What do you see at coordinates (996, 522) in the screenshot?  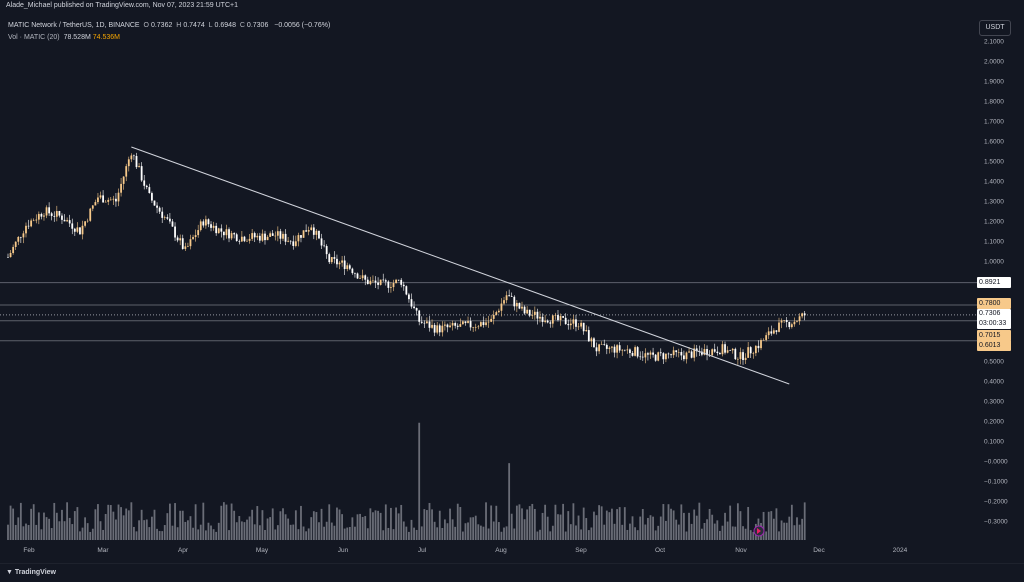 I see `price-tick-label: −0.3000` at bounding box center [996, 522].